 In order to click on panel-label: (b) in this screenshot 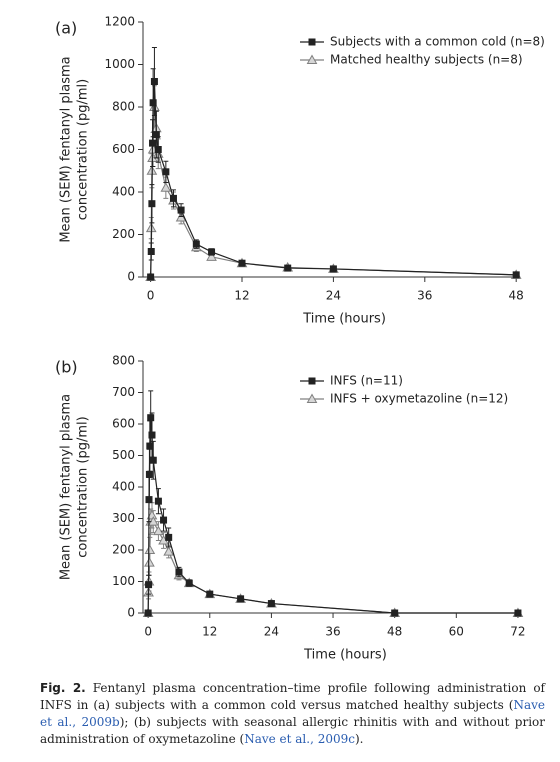, I will do `click(66, 367)`.